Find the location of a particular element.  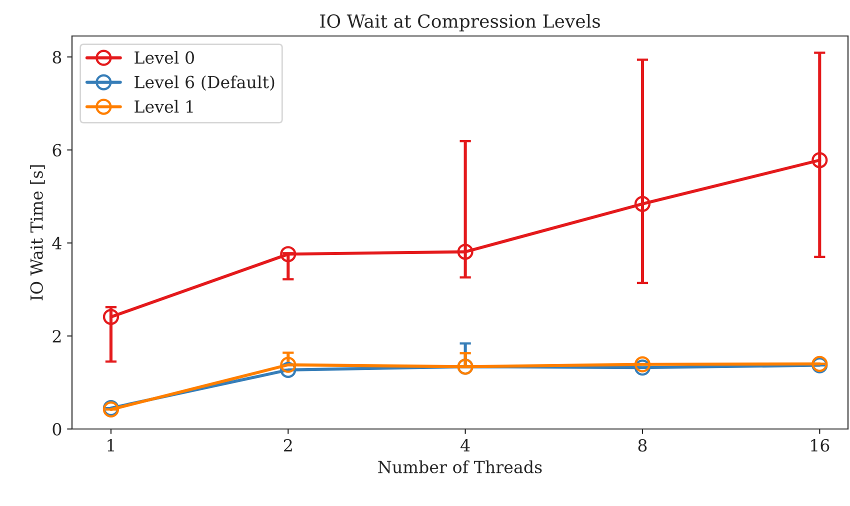

y-tick-label: 6 is located at coordinates (57, 150).